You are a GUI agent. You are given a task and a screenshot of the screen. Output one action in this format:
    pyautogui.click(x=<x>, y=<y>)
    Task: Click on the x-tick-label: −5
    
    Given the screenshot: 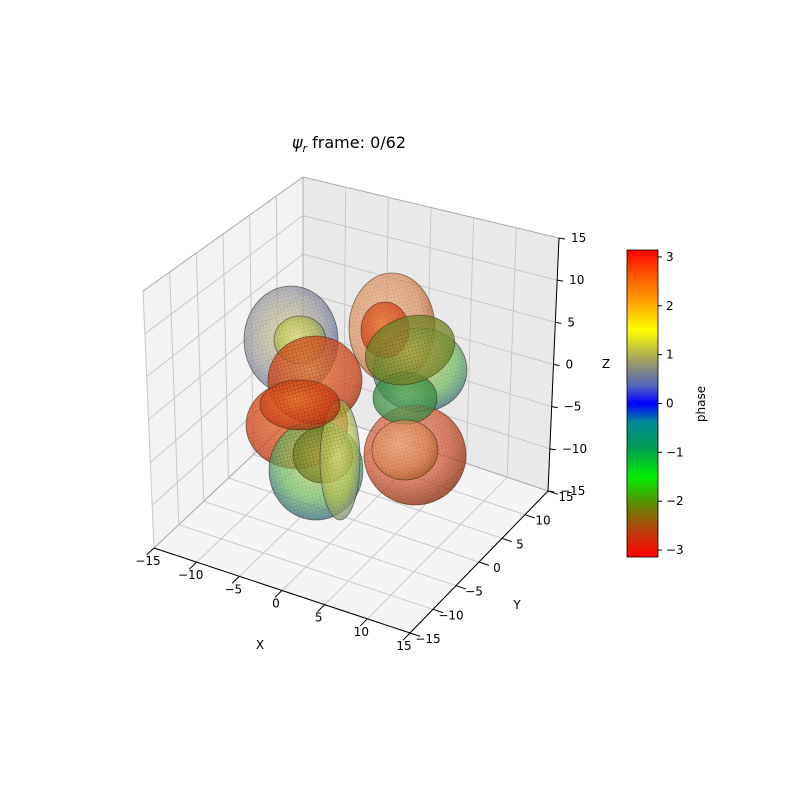 What is the action you would take?
    pyautogui.click(x=233, y=589)
    